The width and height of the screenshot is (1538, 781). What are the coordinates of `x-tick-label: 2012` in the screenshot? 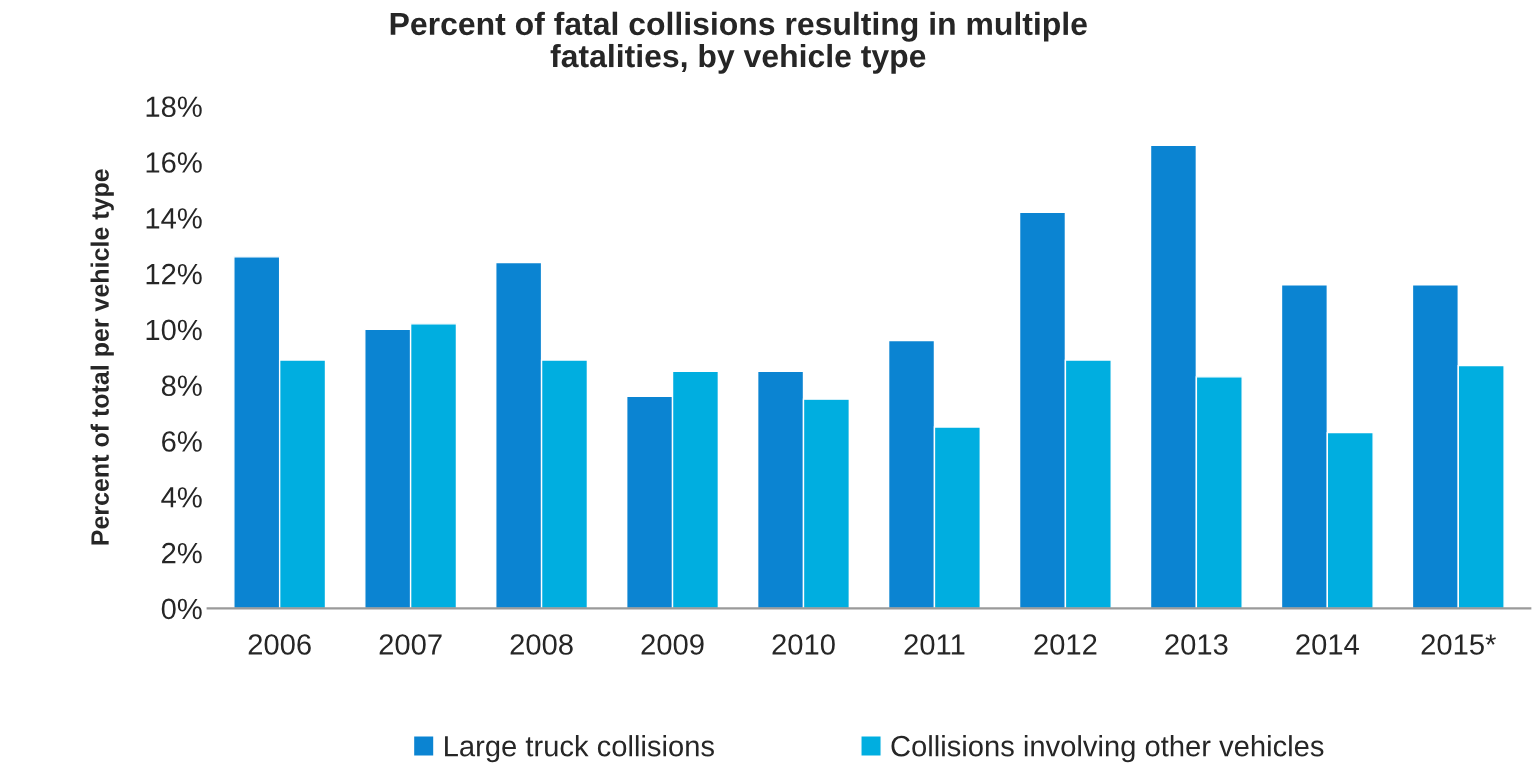 It's located at (1065, 644).